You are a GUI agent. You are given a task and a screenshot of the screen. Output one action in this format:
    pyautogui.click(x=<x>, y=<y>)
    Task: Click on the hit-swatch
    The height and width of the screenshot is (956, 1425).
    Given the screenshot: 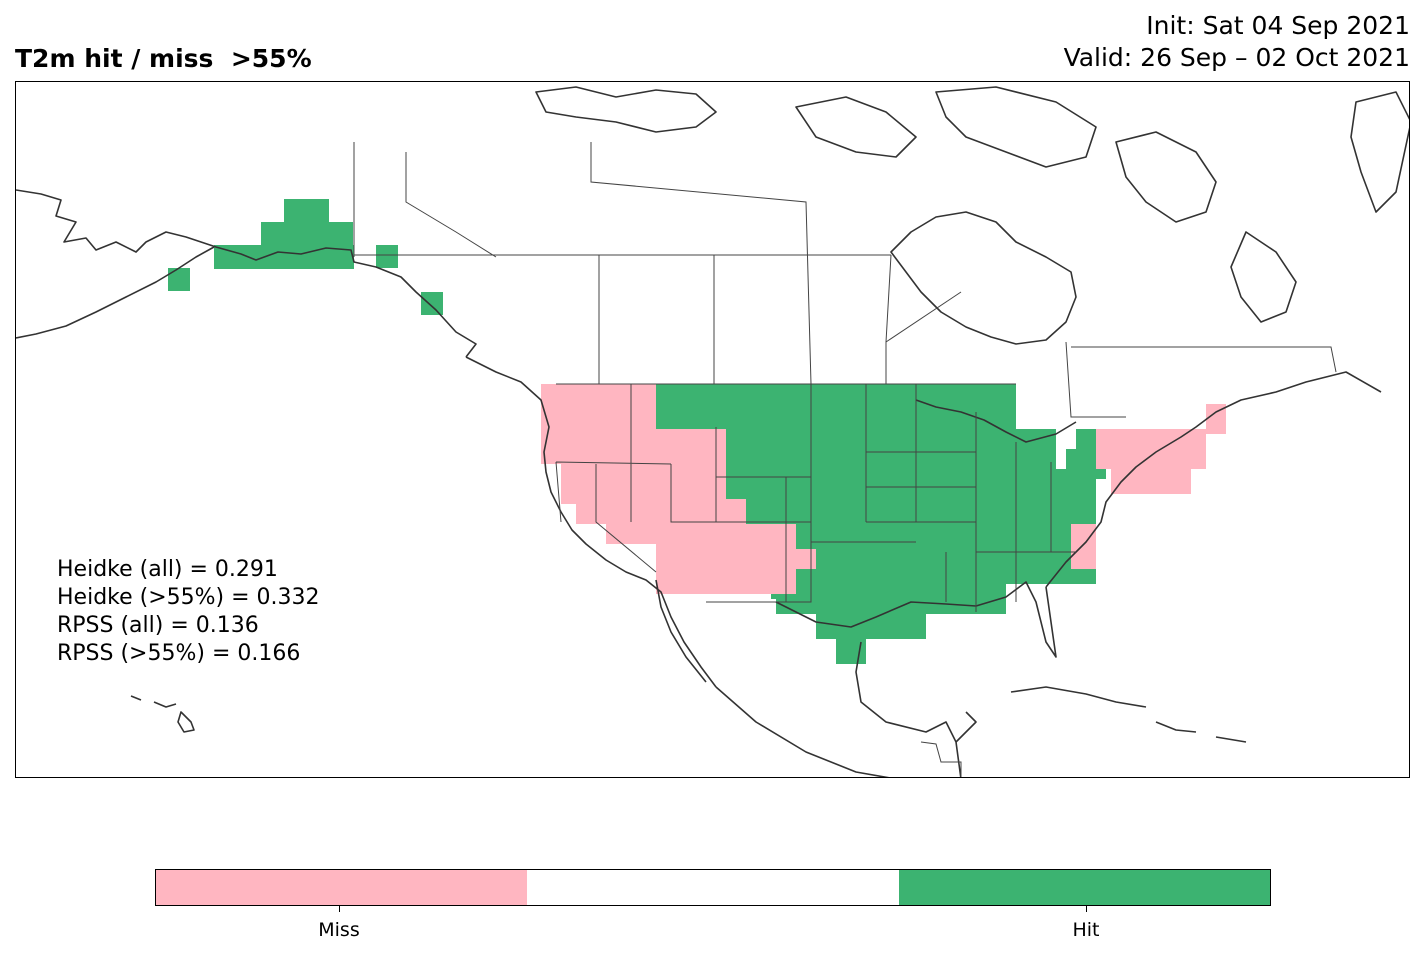 What is the action you would take?
    pyautogui.click(x=1084, y=887)
    